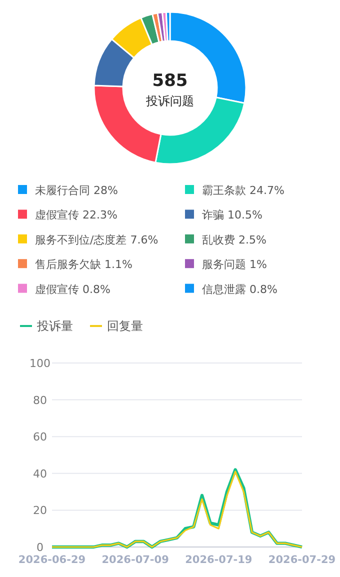 The width and height of the screenshot is (340, 577). Describe the element at coordinates (135, 560) in the screenshot. I see `x-tick-label: 2026-07-09` at that location.